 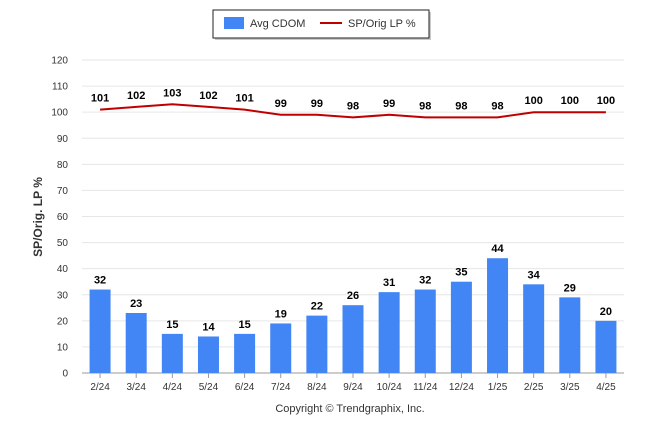 What do you see at coordinates (63, 165) in the screenshot?
I see `y-tick-label: 80` at bounding box center [63, 165].